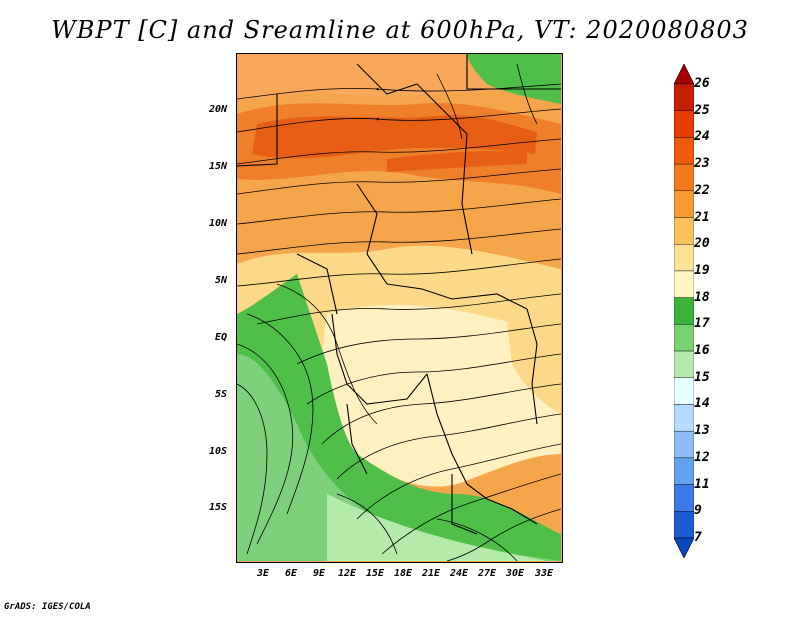 The image size is (800, 618). I want to click on colorbar-label: 25, so click(702, 110).